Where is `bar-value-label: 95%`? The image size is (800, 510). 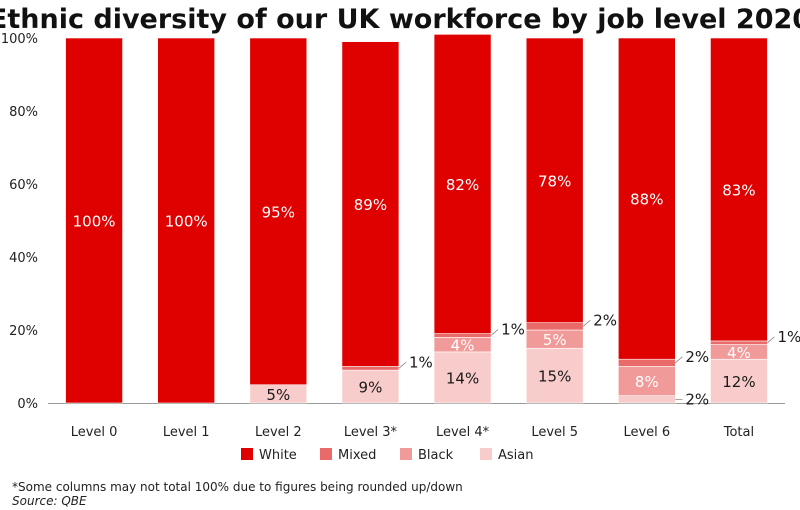
bar-value-label: 95% is located at coordinates (278, 212).